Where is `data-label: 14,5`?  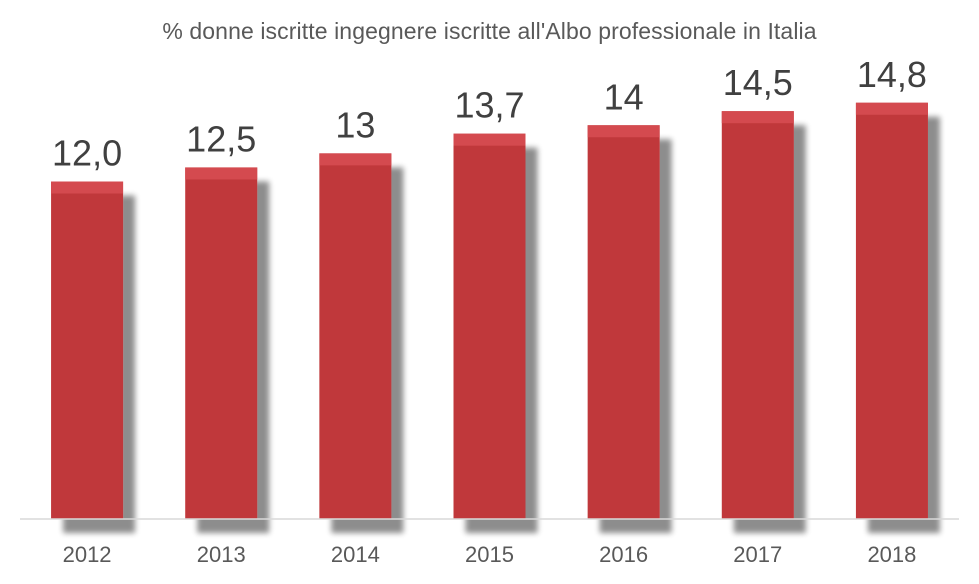 data-label: 14,5 is located at coordinates (758, 82).